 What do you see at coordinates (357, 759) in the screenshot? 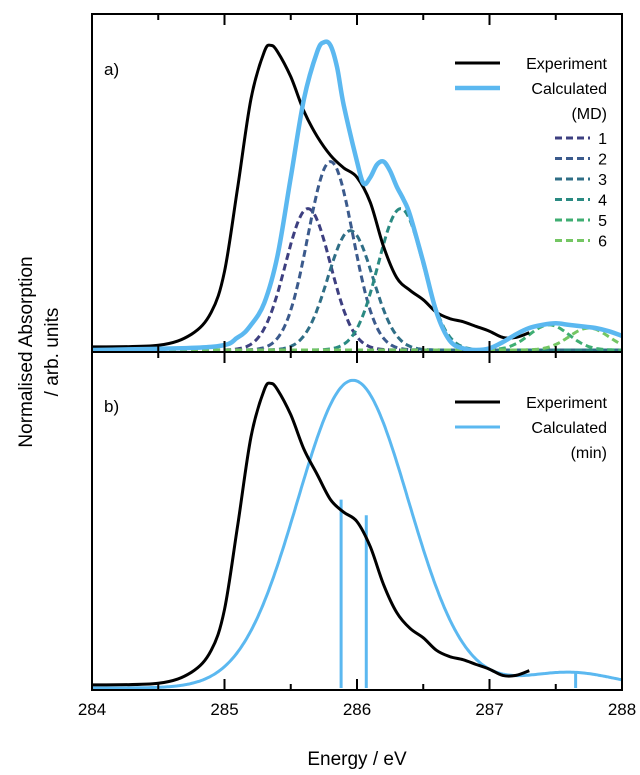
I see `x-axis-title: Energy / eV` at bounding box center [357, 759].